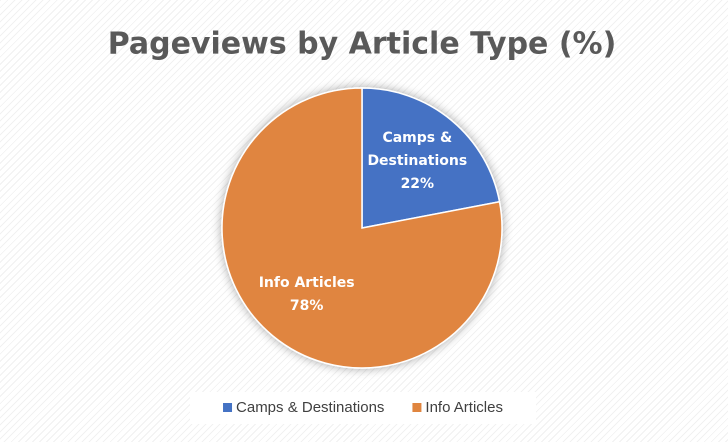 The image size is (728, 442). What do you see at coordinates (310, 407) in the screenshot?
I see `legend-label: Camps & Destinations` at bounding box center [310, 407].